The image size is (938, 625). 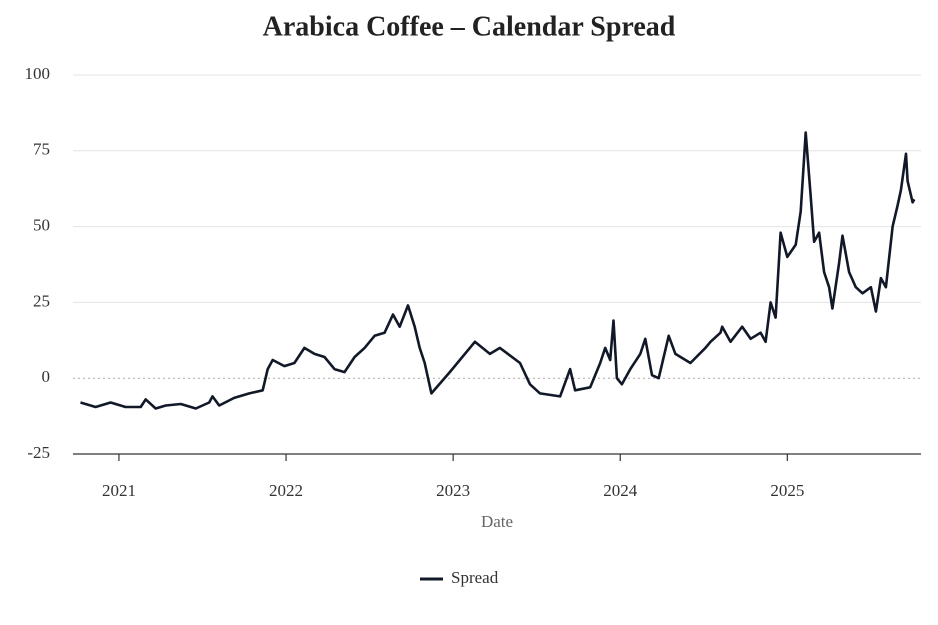 What do you see at coordinates (475, 577) in the screenshot?
I see `legend-label: Spread` at bounding box center [475, 577].